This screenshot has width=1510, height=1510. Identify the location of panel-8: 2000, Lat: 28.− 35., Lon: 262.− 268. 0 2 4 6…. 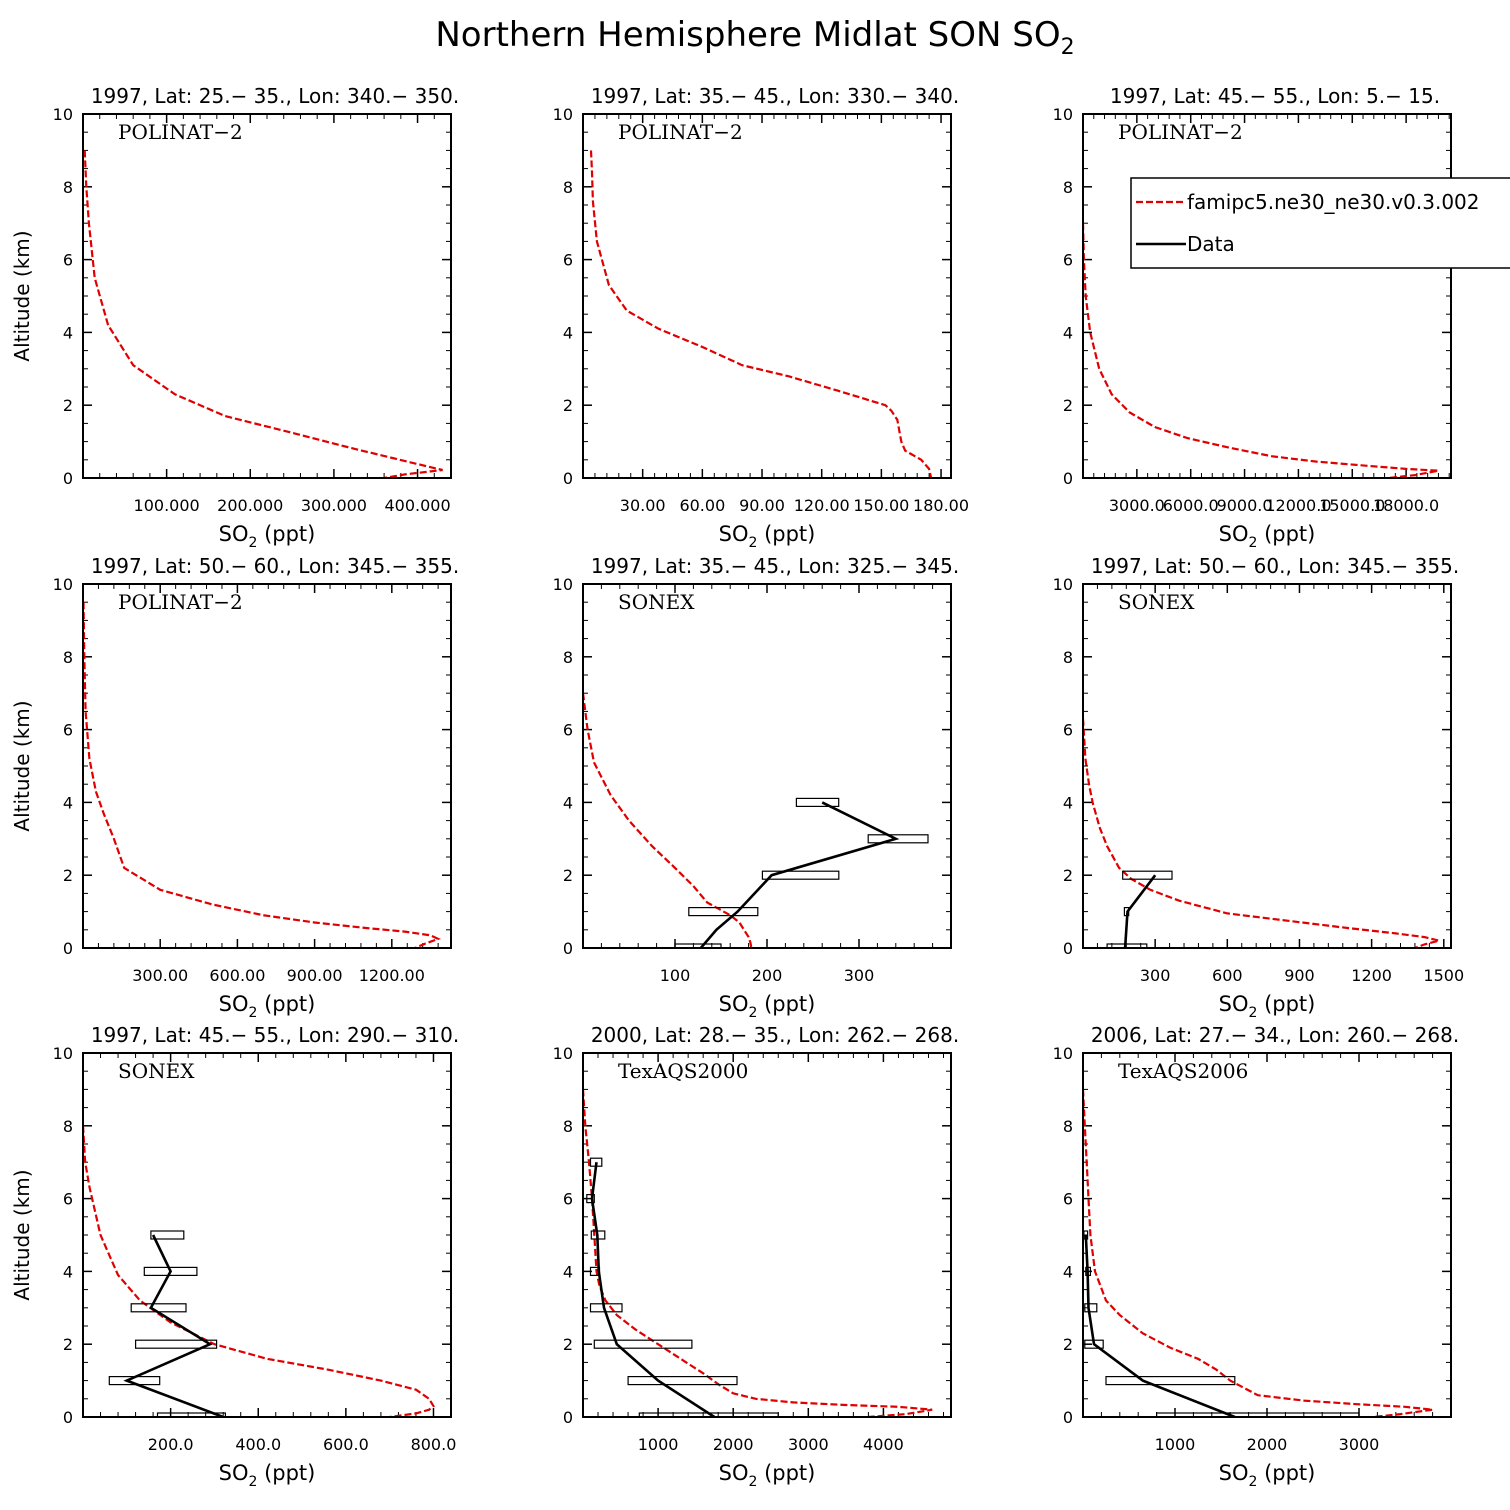
(756, 1256).